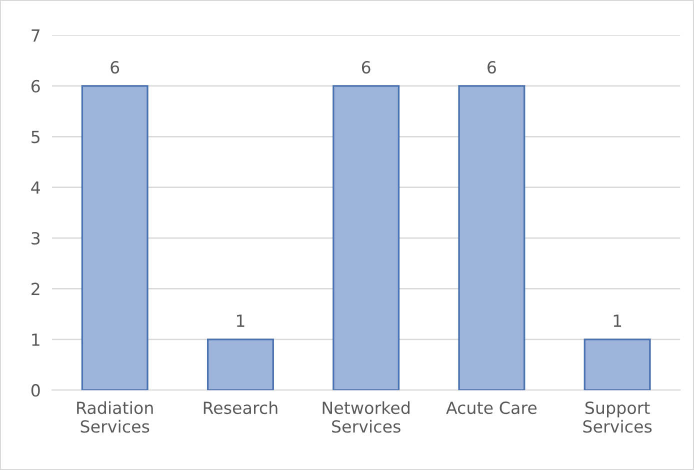 The height and width of the screenshot is (470, 694). What do you see at coordinates (36, 289) in the screenshot?
I see `y-tick-label: 2` at bounding box center [36, 289].